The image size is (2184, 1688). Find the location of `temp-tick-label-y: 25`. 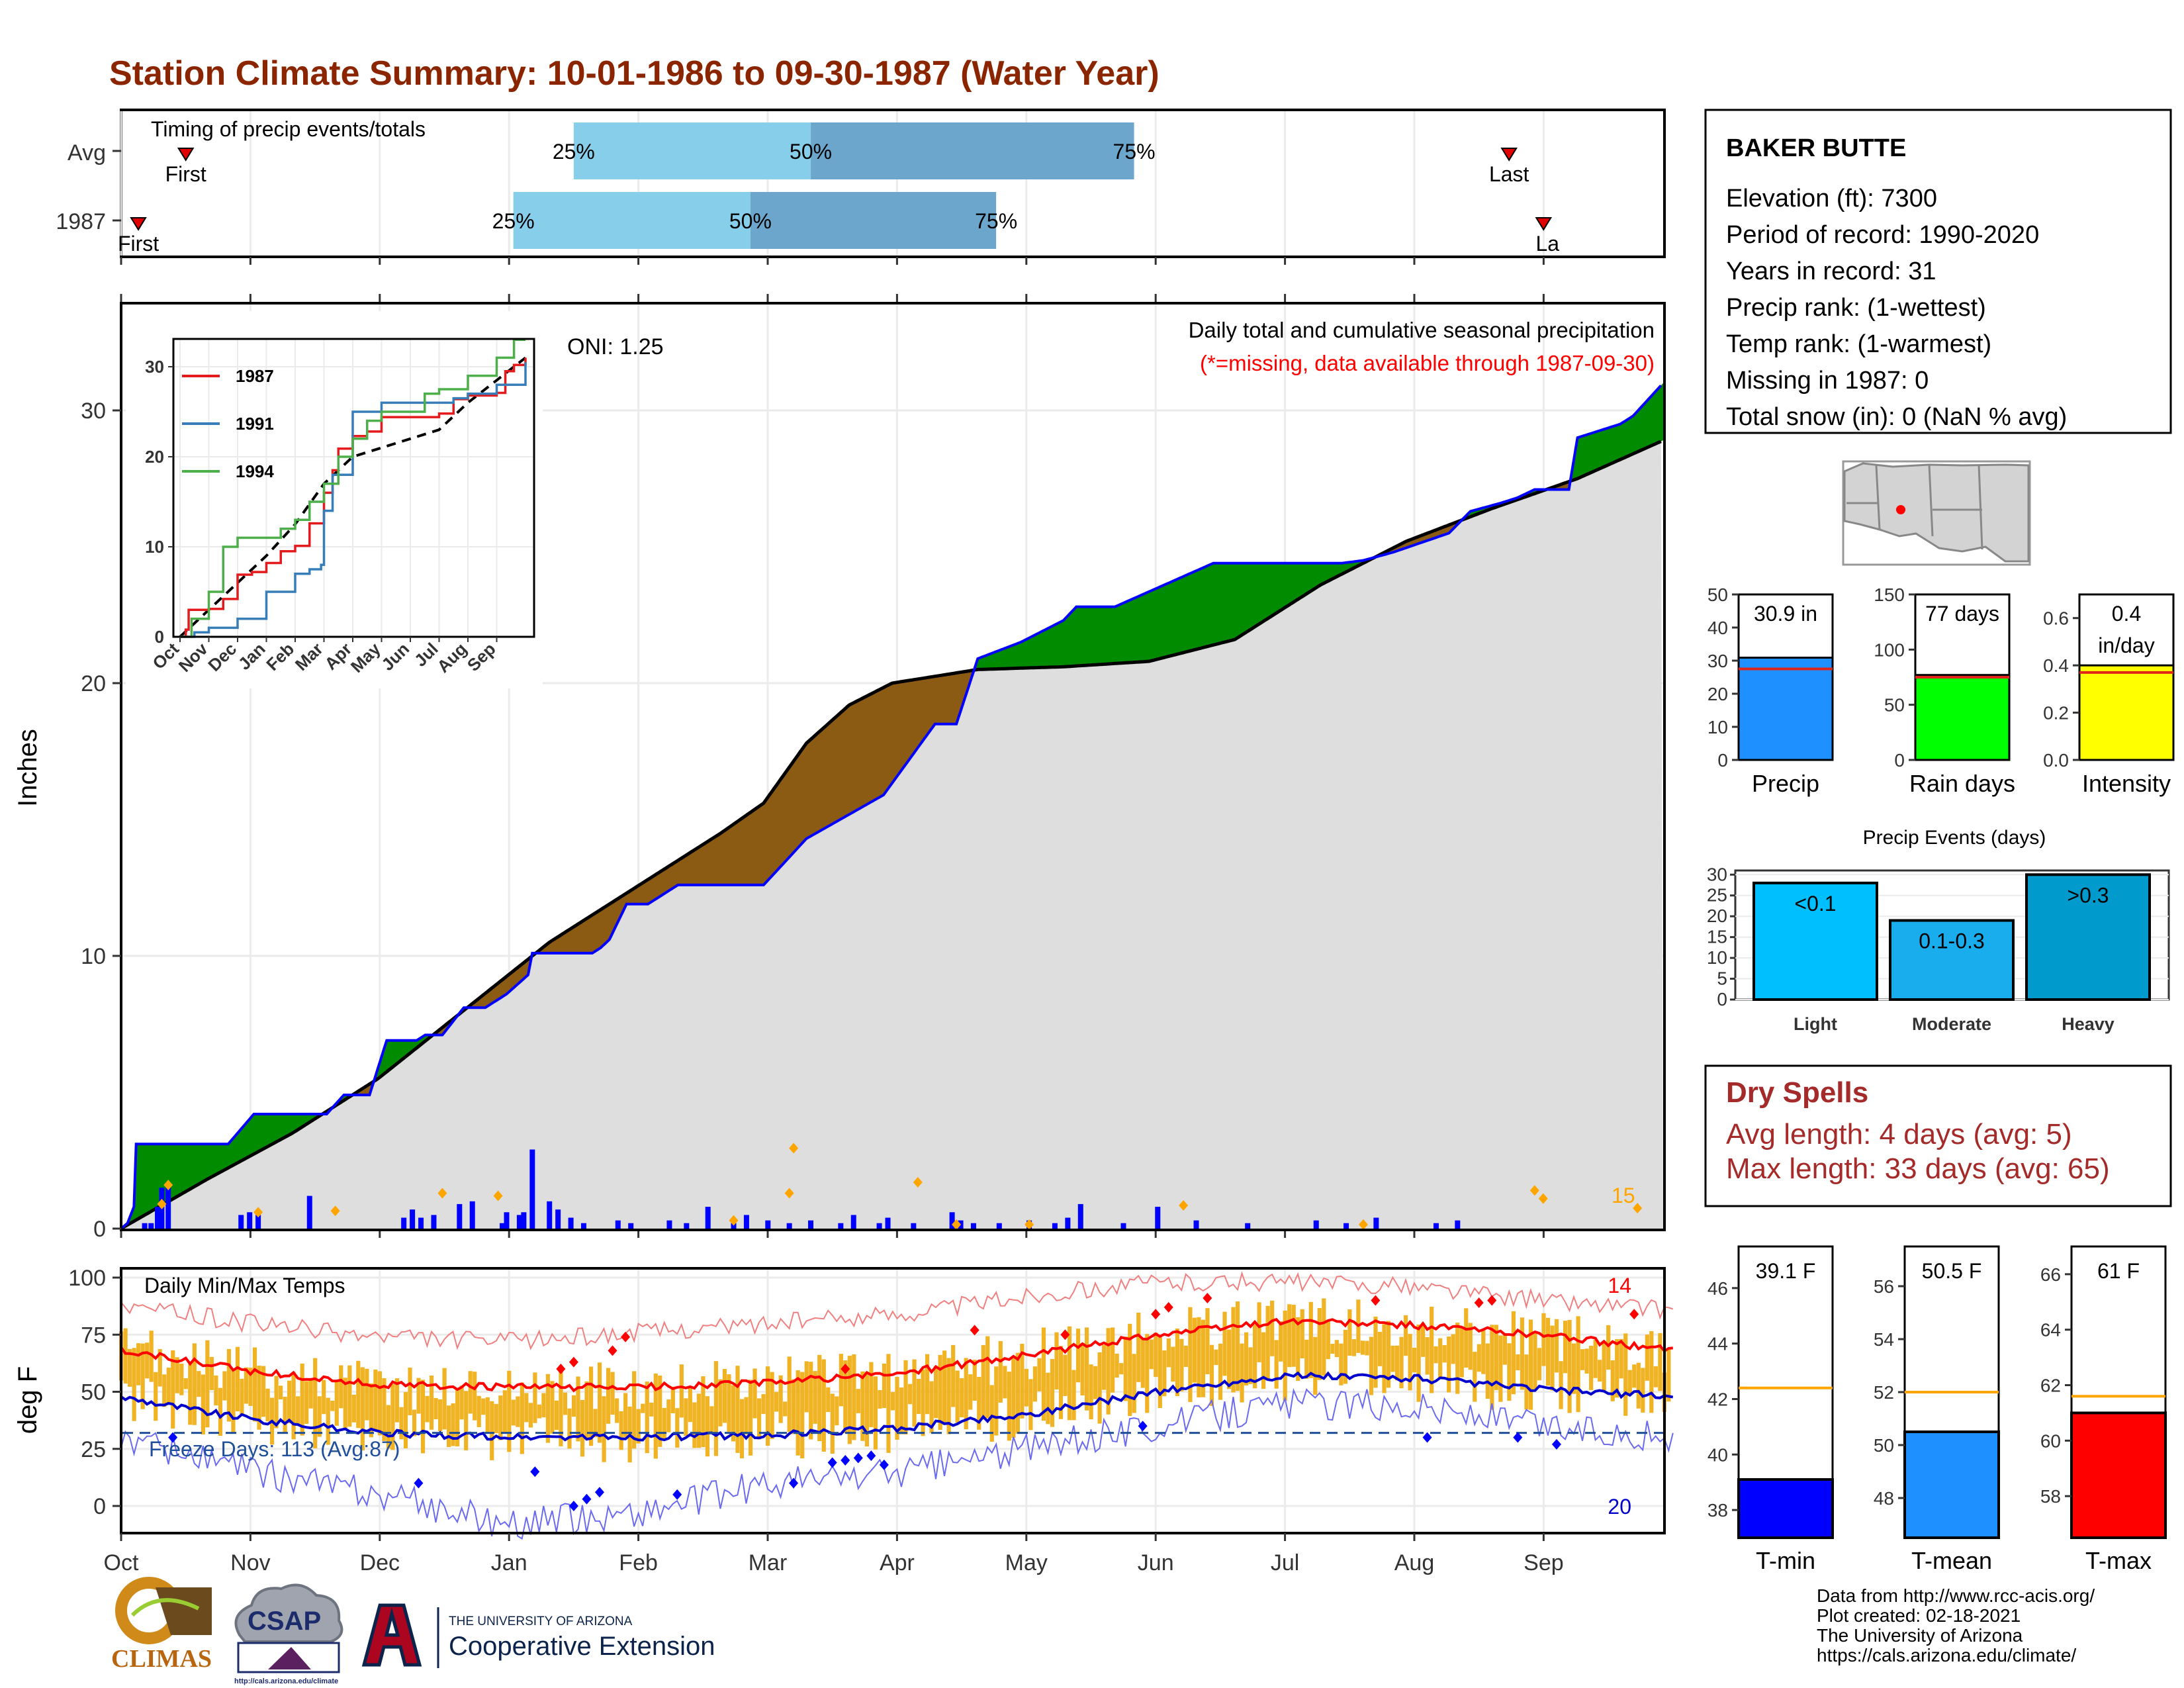

temp-tick-label-y: 25 is located at coordinates (93, 1449).